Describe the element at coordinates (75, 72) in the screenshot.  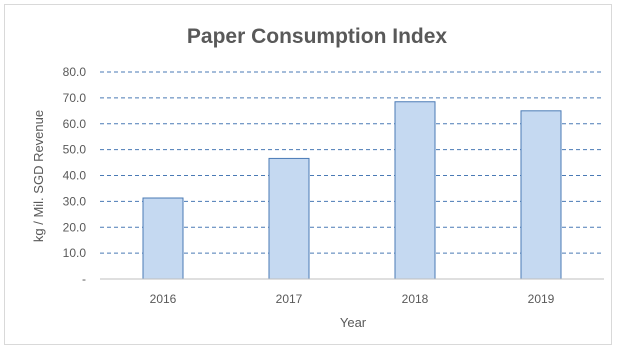
I see `y-tick-label: 80.0` at that location.